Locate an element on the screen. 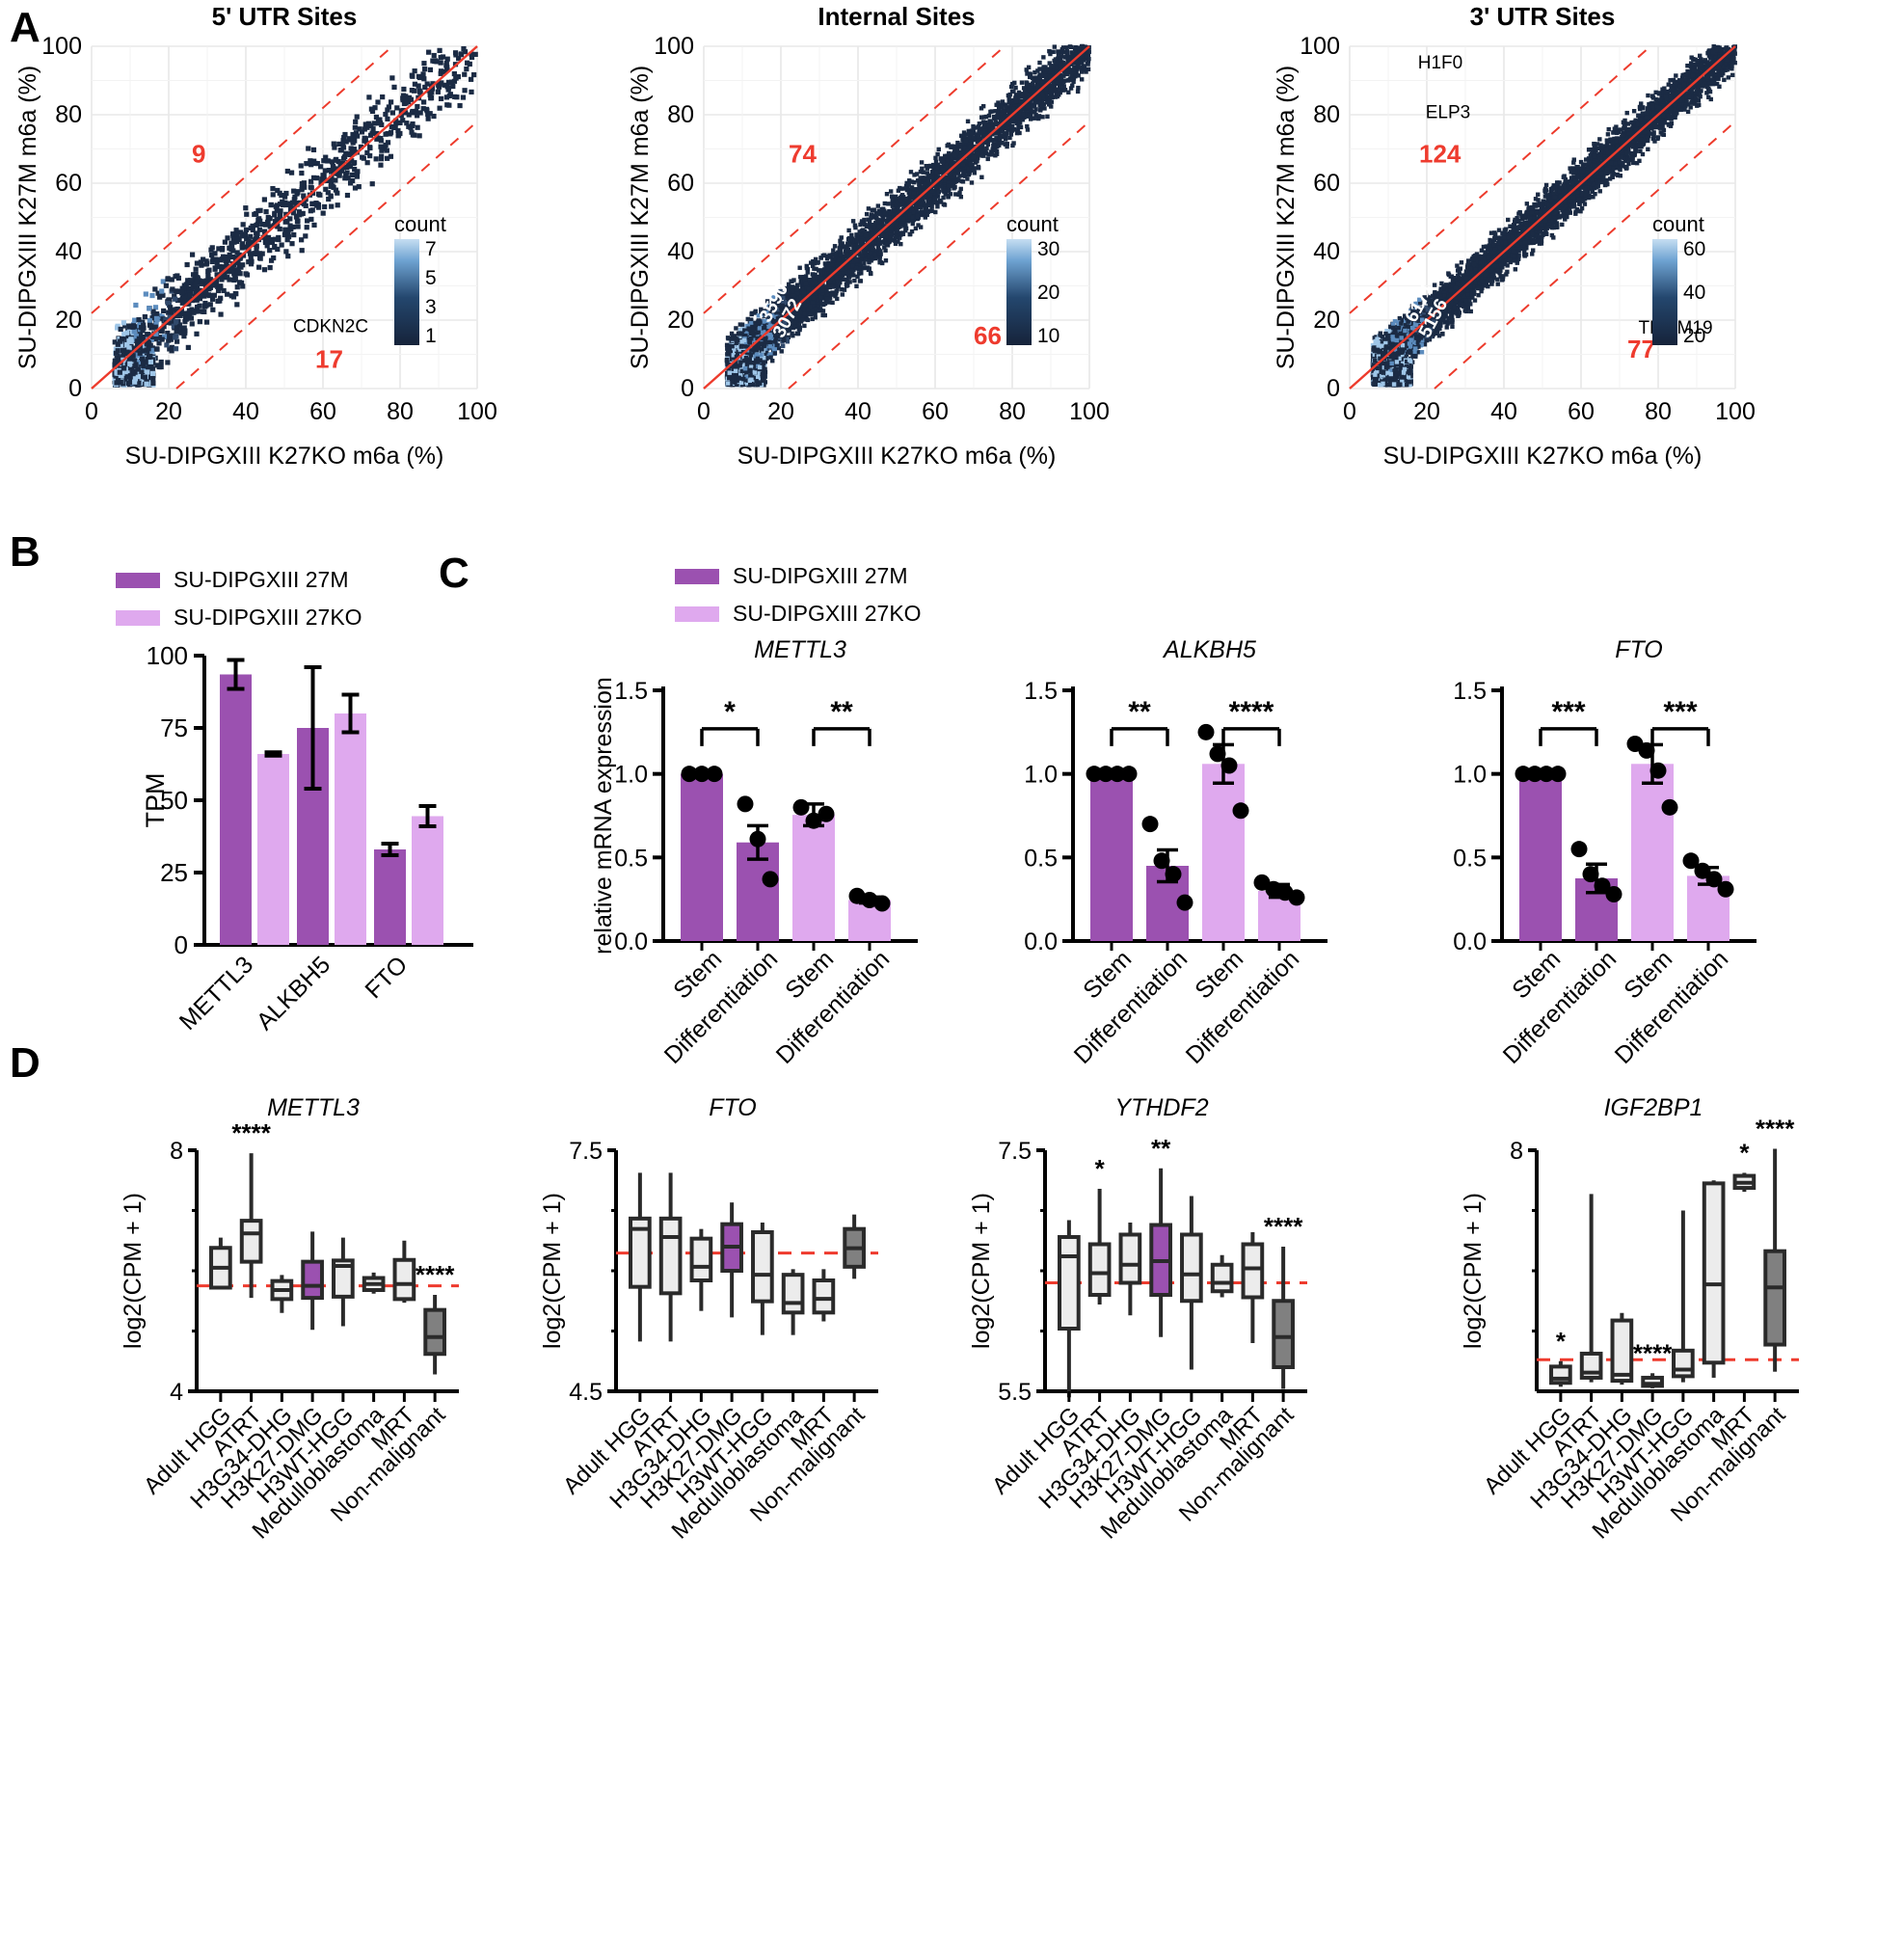 The height and width of the screenshot is (1937, 1904). panelB-y-tick: 25 is located at coordinates (174, 872).